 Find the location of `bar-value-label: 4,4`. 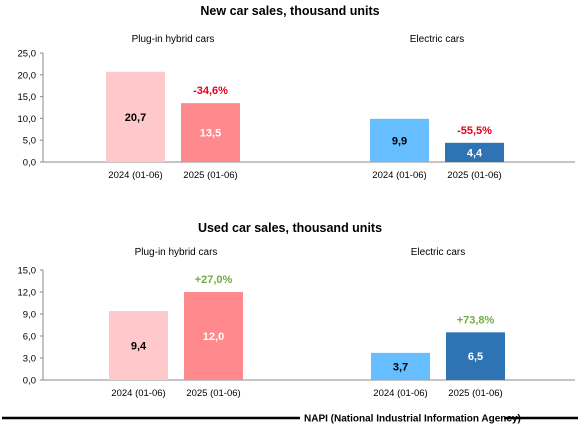

bar-value-label: 4,4 is located at coordinates (475, 153).